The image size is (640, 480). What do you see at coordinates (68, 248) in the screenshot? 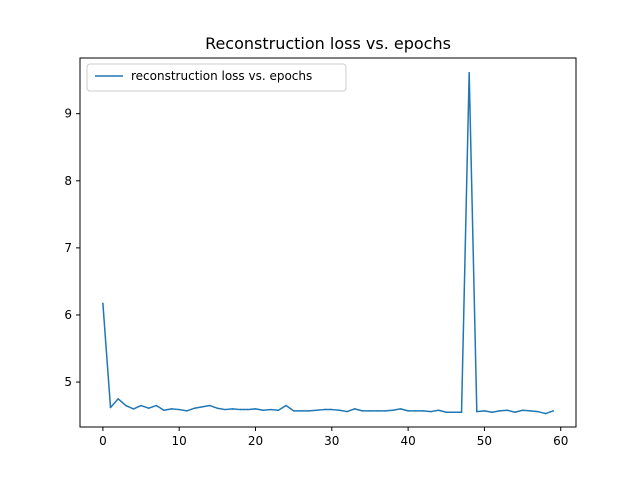
I see `y-tick-label: 7` at bounding box center [68, 248].